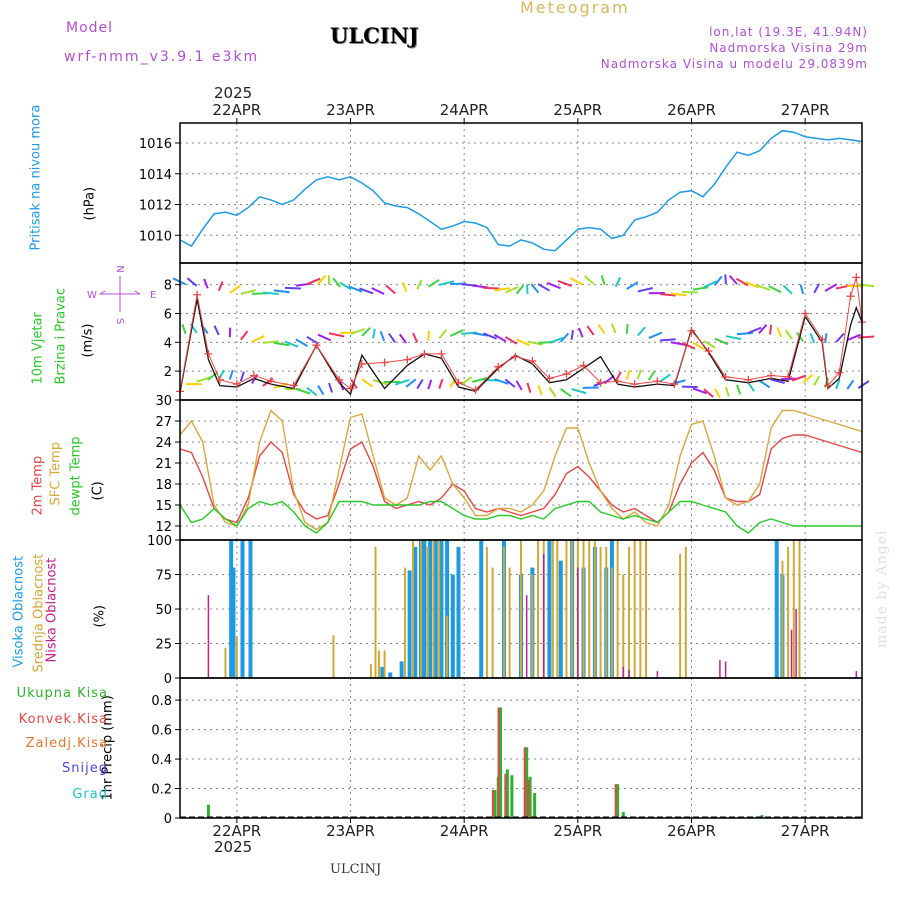 The width and height of the screenshot is (900, 900). What do you see at coordinates (155, 144) in the screenshot?
I see `y-tick-label: 1016` at bounding box center [155, 144].